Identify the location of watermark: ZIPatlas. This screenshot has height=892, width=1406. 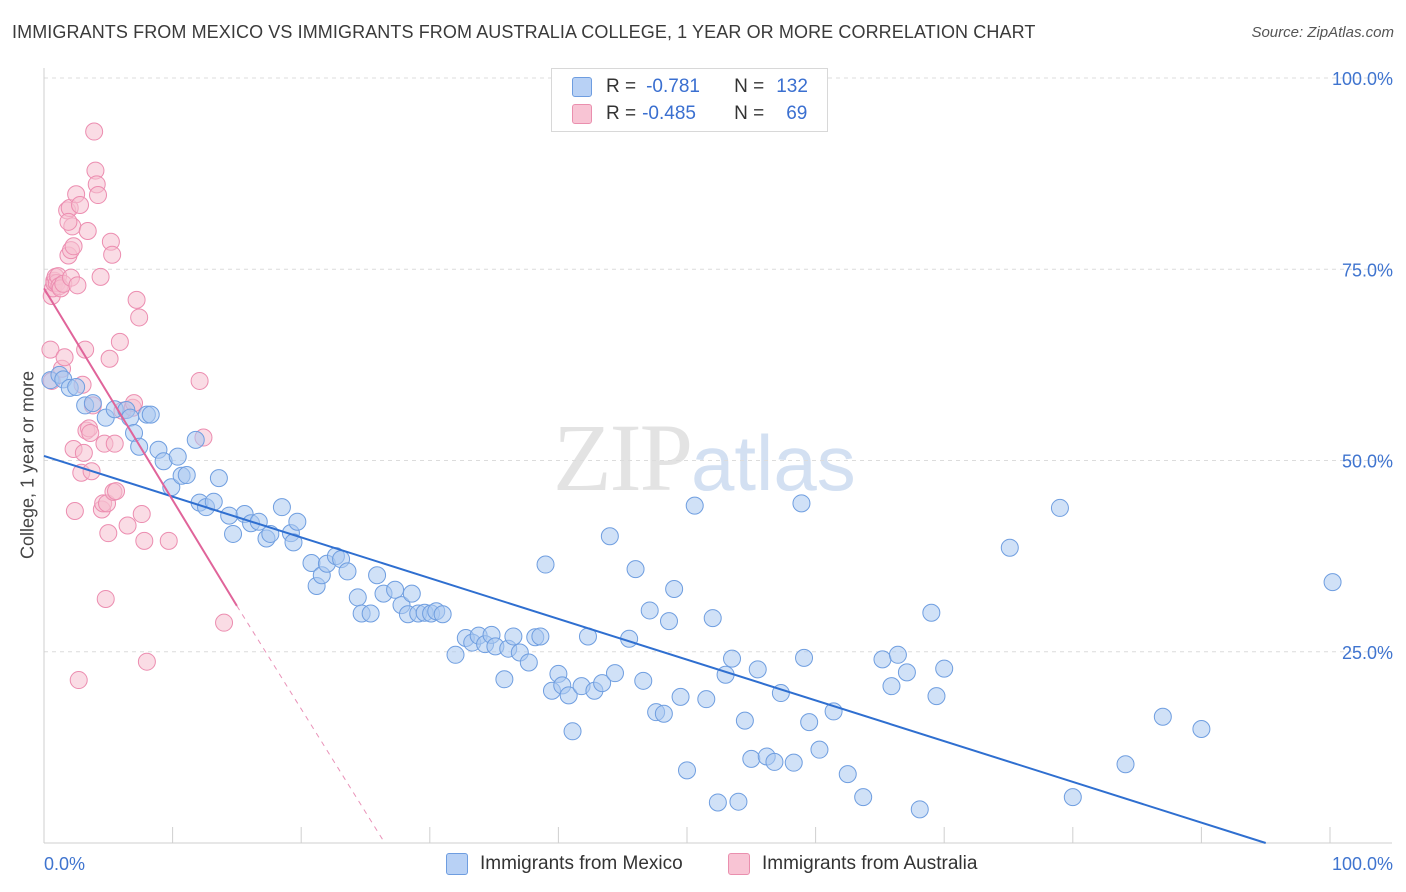
(704, 457).